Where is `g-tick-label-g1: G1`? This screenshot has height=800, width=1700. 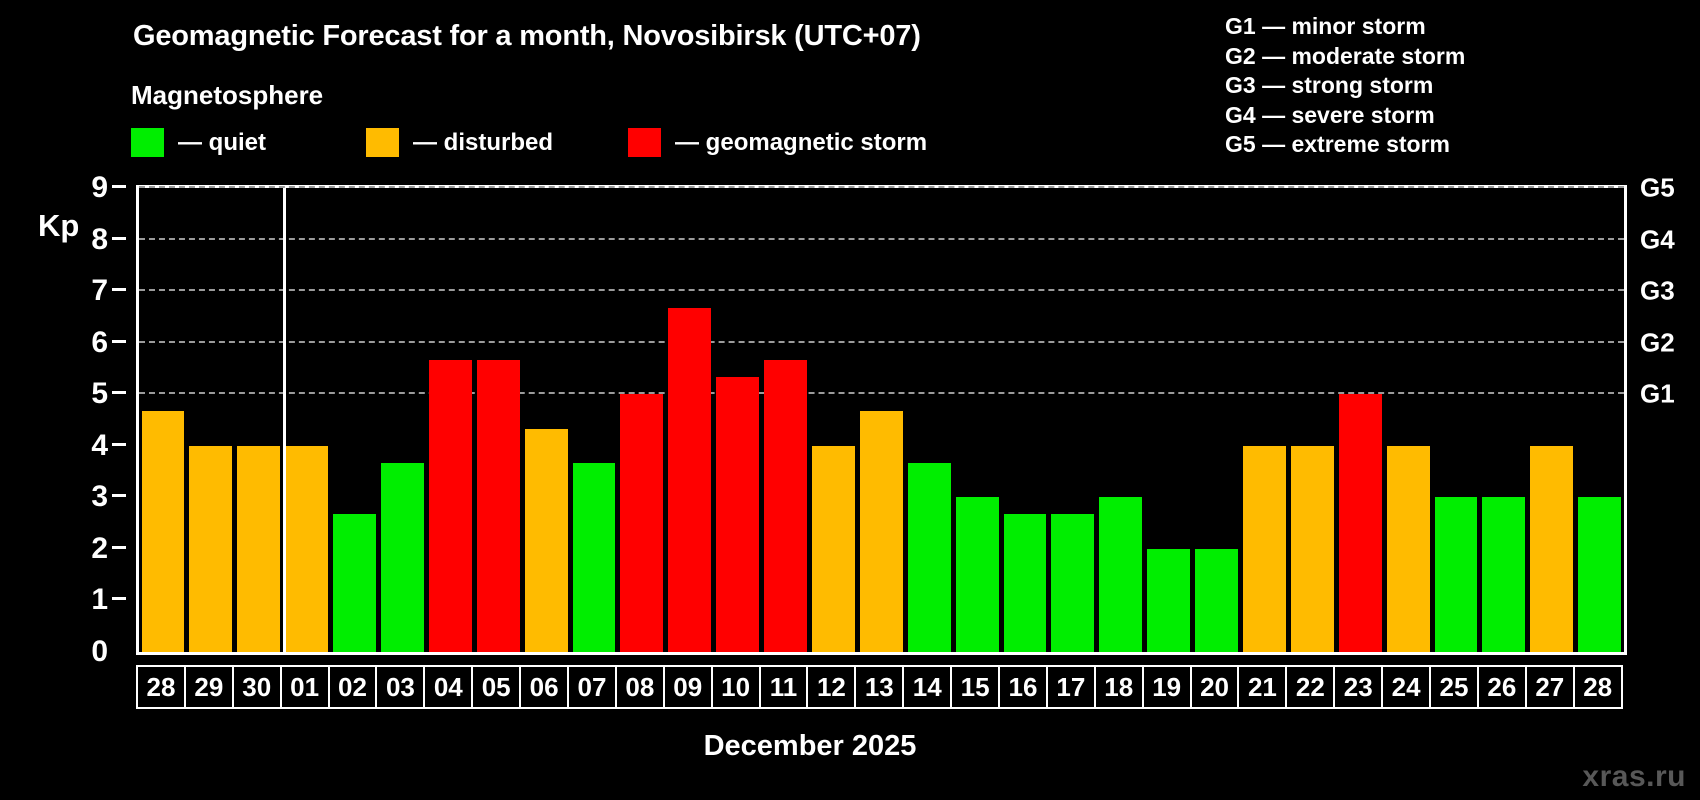 g-tick-label-g1: G1 is located at coordinates (1657, 393).